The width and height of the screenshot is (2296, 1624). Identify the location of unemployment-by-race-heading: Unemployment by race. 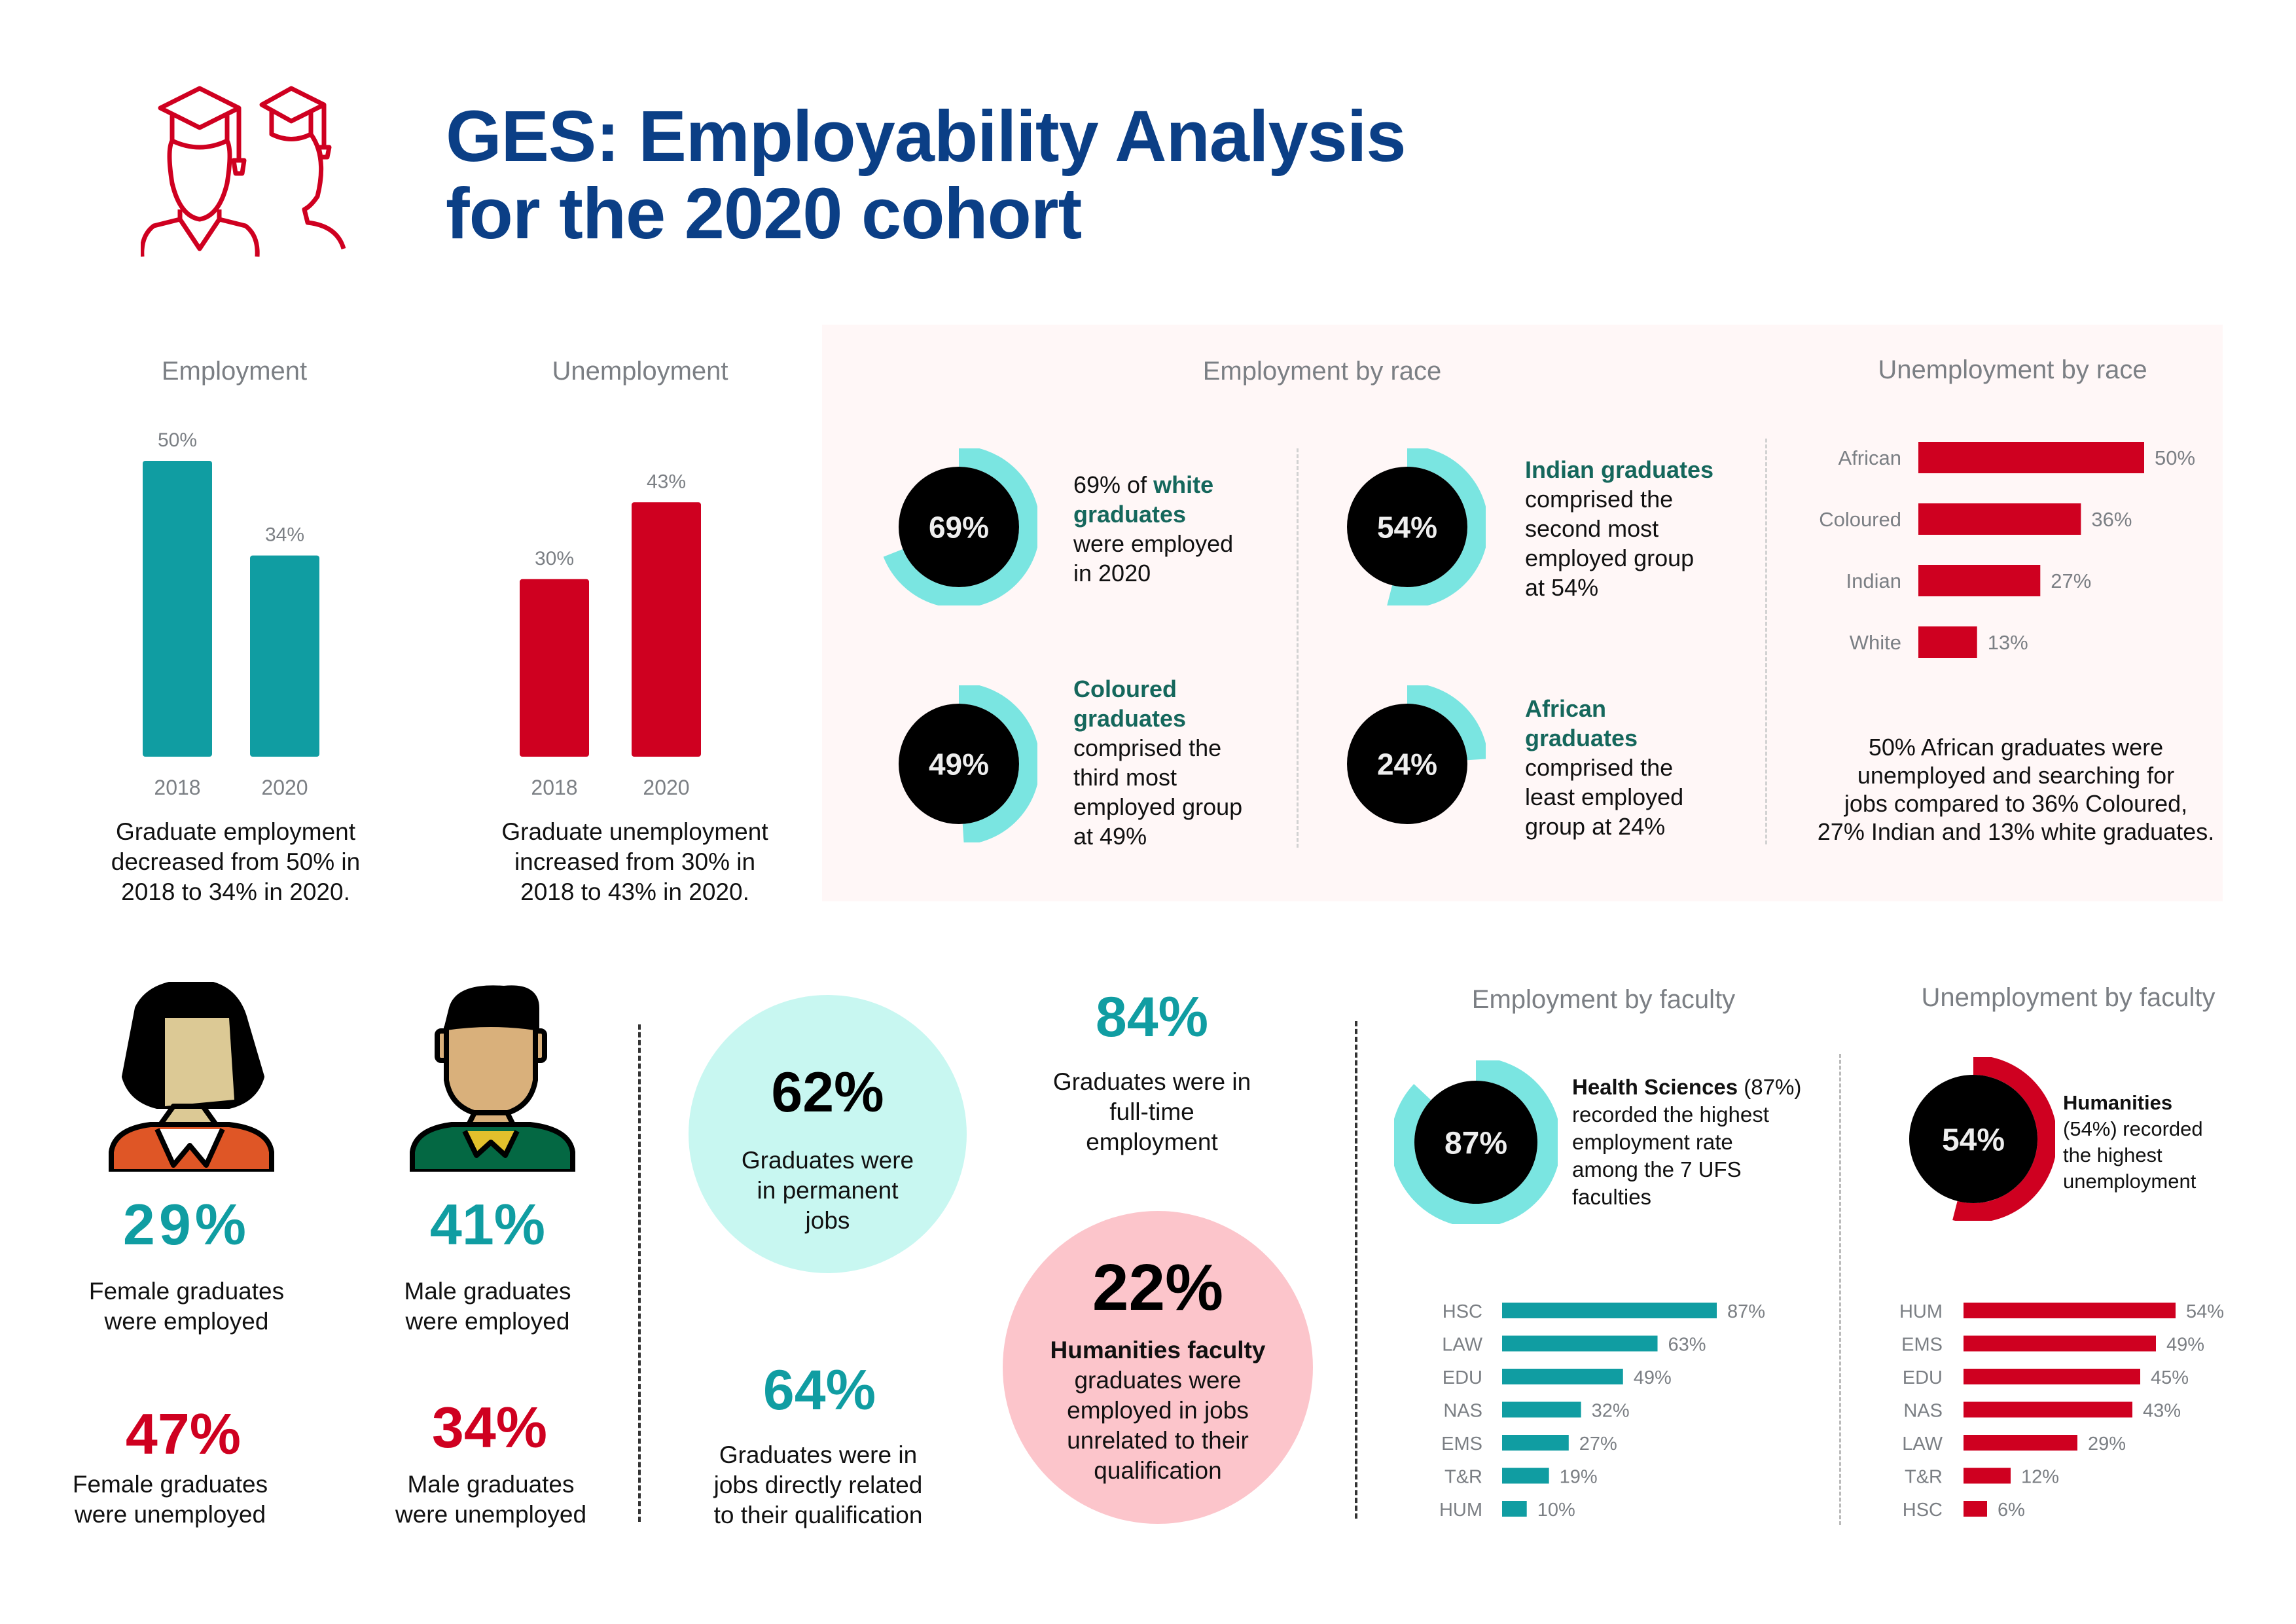
(2012, 369).